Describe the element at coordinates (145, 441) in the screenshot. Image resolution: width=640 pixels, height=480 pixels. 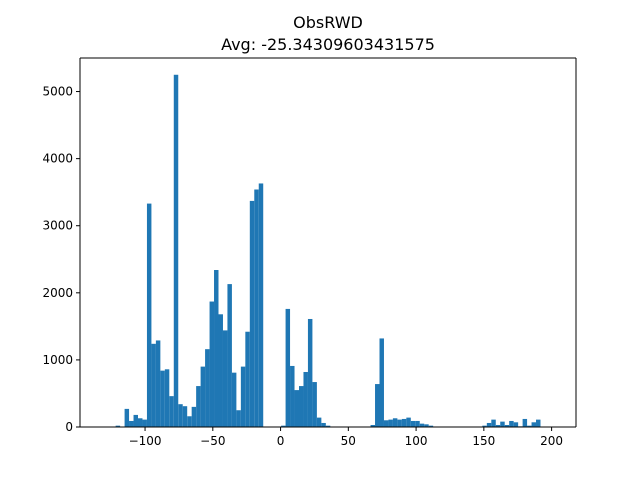
I see `x-tick-label: −100` at that location.